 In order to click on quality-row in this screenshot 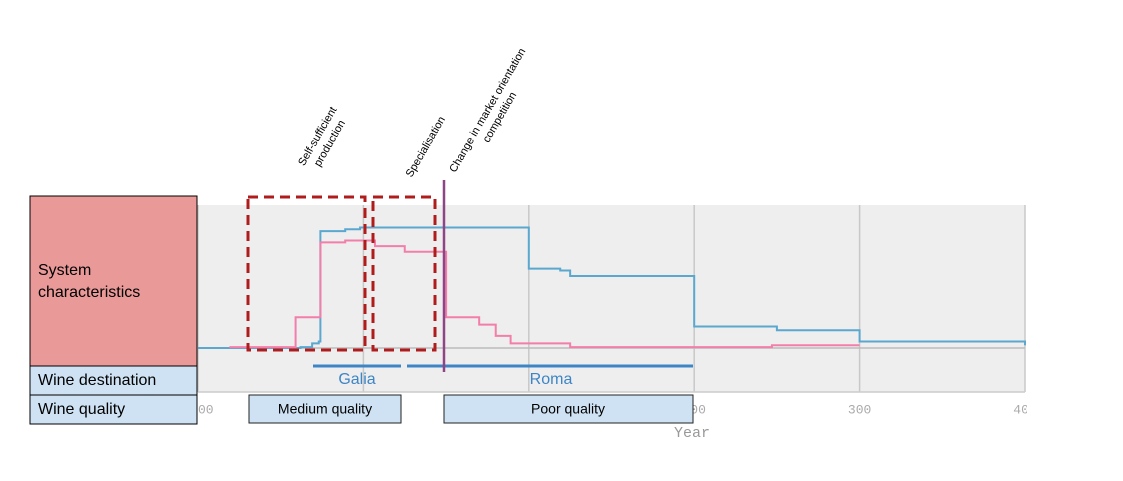, I will do `click(113, 409)`.